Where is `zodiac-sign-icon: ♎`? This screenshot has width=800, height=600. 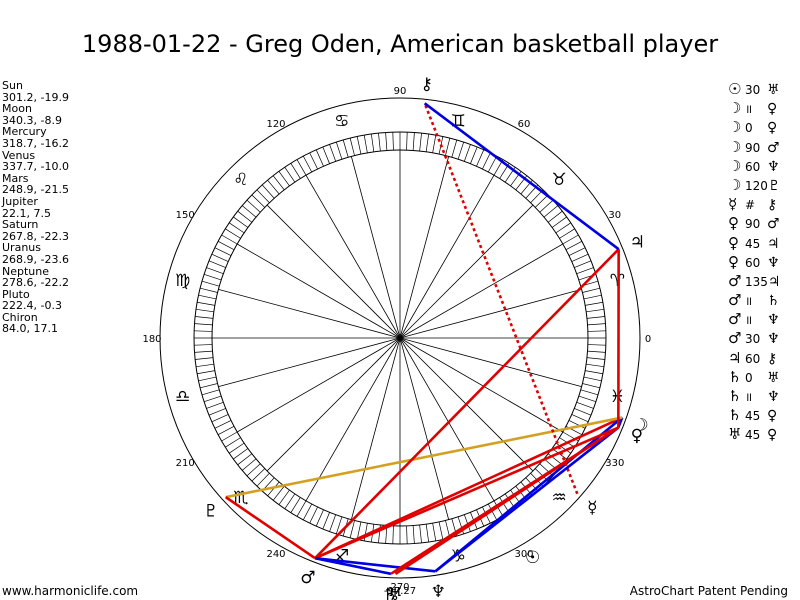 zodiac-sign-icon: ♎ is located at coordinates (182, 397).